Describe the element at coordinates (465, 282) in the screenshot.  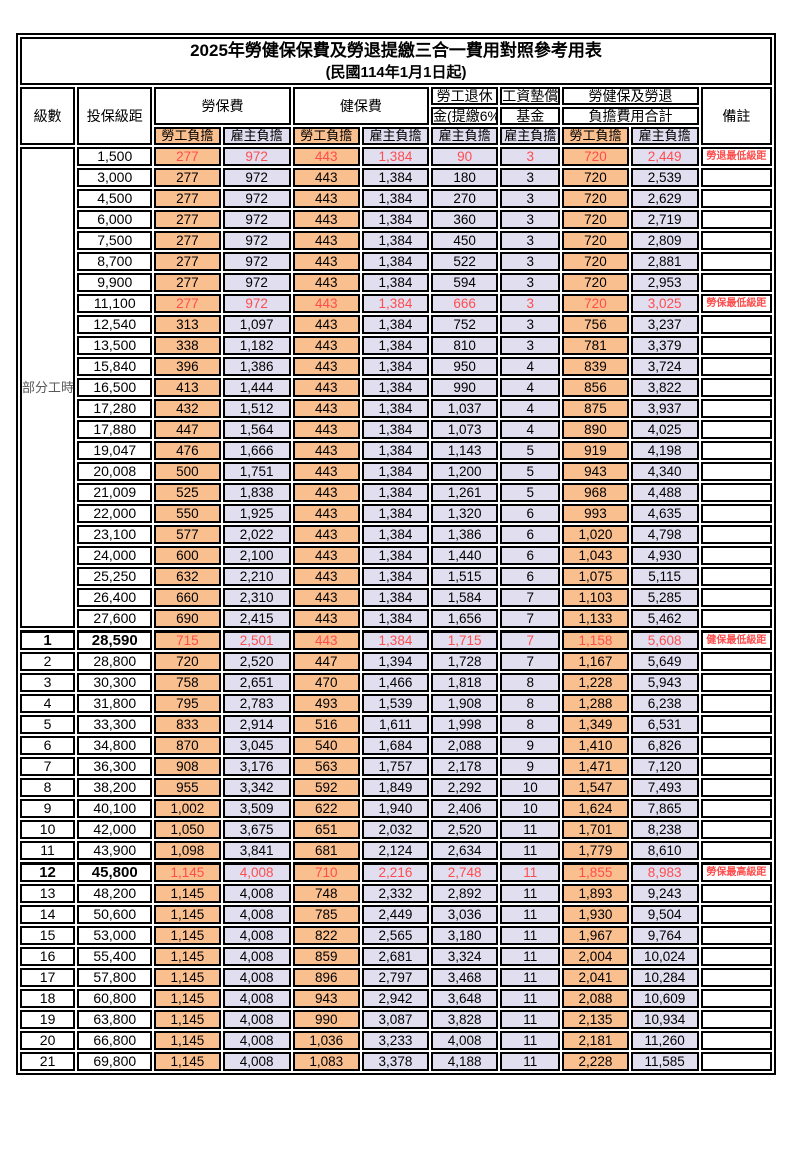
I see `cell-pension-employer: 594` at that location.